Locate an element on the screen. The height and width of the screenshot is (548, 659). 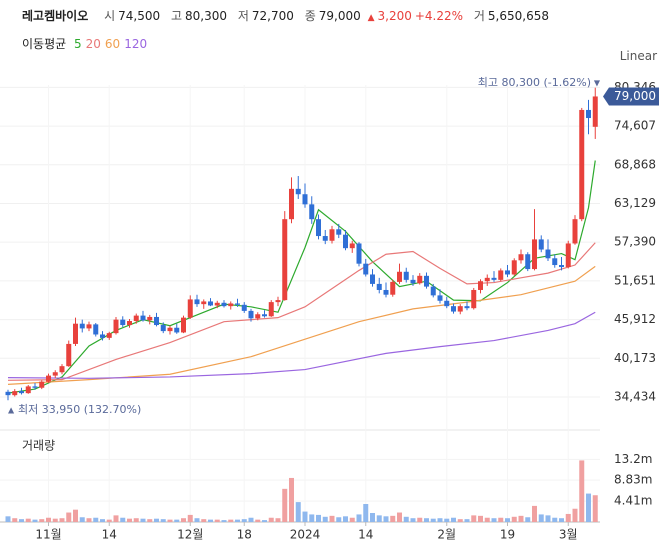
ma-legend: 이동평균 5 20 60 120 is located at coordinates (86, 43).